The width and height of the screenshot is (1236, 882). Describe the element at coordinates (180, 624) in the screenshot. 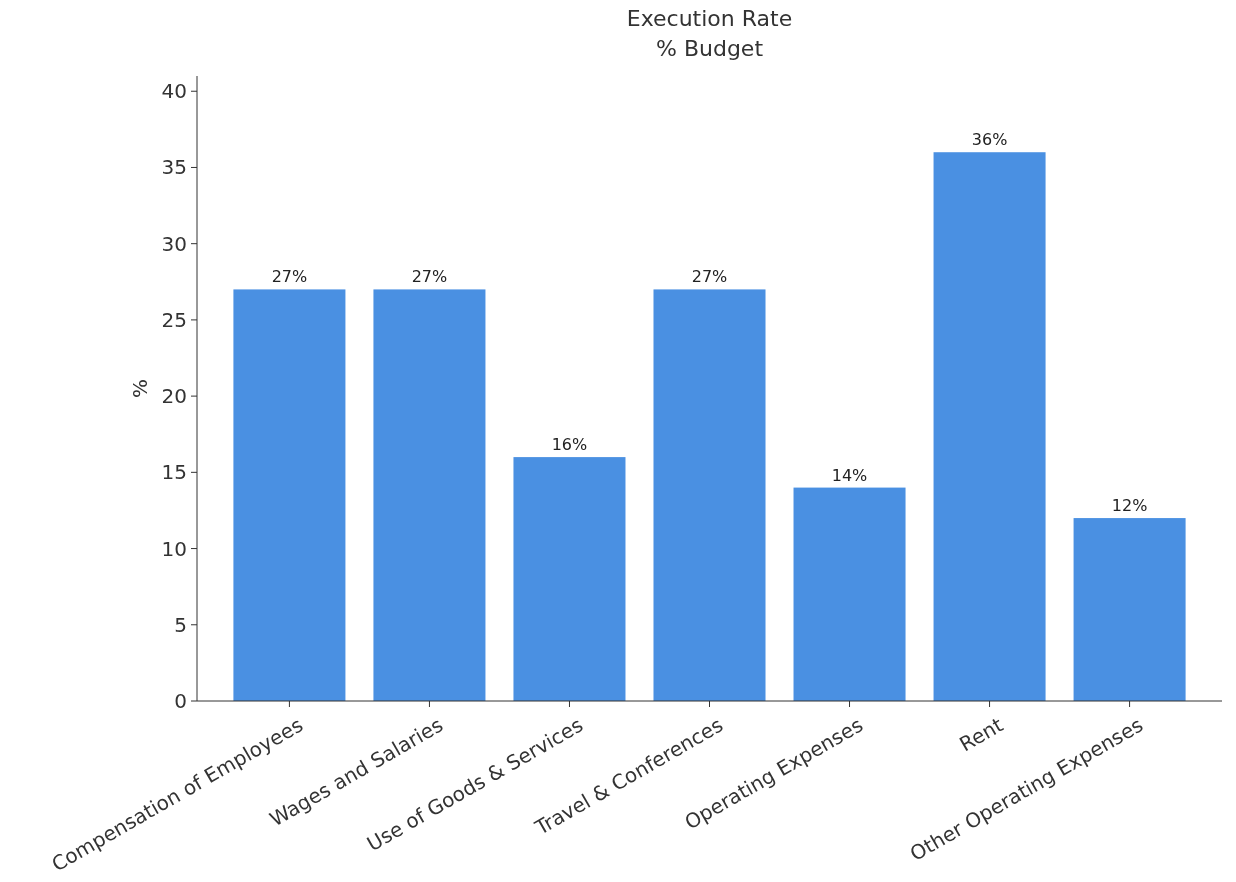

I see `y-tick-label: 5` at that location.